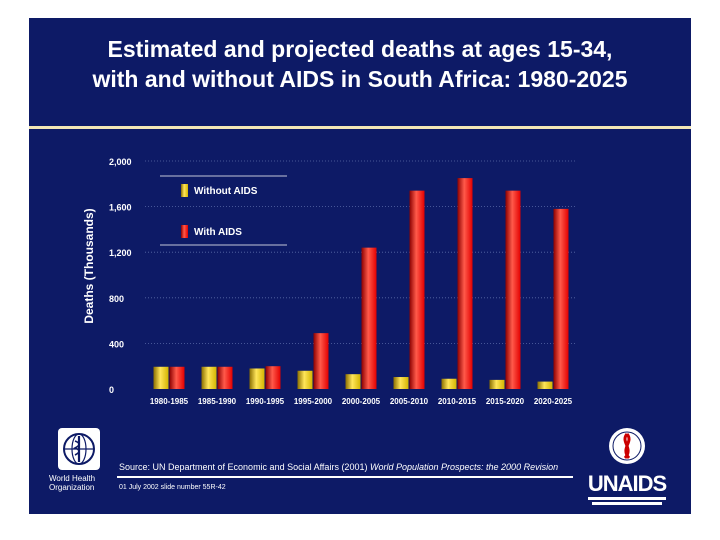  I want to click on legend-label-with-aids: With AIDS, so click(218, 232).